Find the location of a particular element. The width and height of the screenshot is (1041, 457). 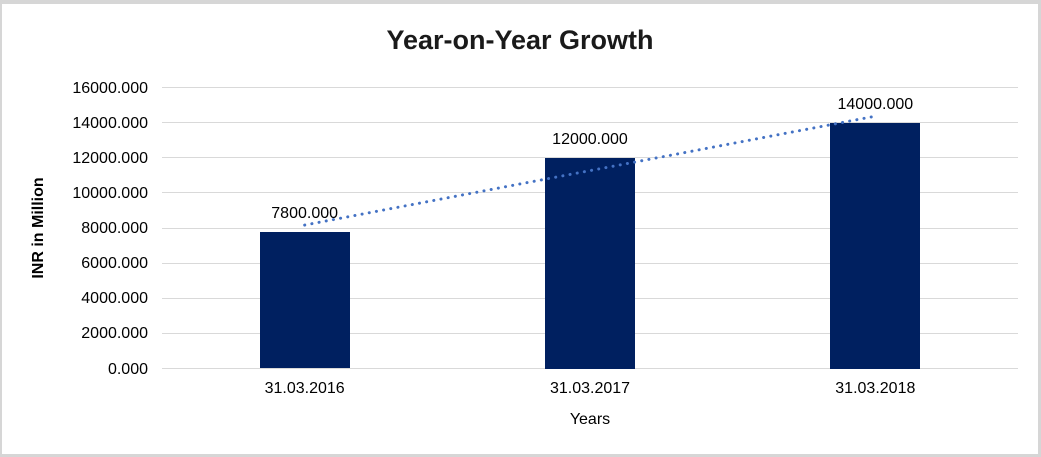

y-axis-tick-label: 10000.000 is located at coordinates (110, 193).